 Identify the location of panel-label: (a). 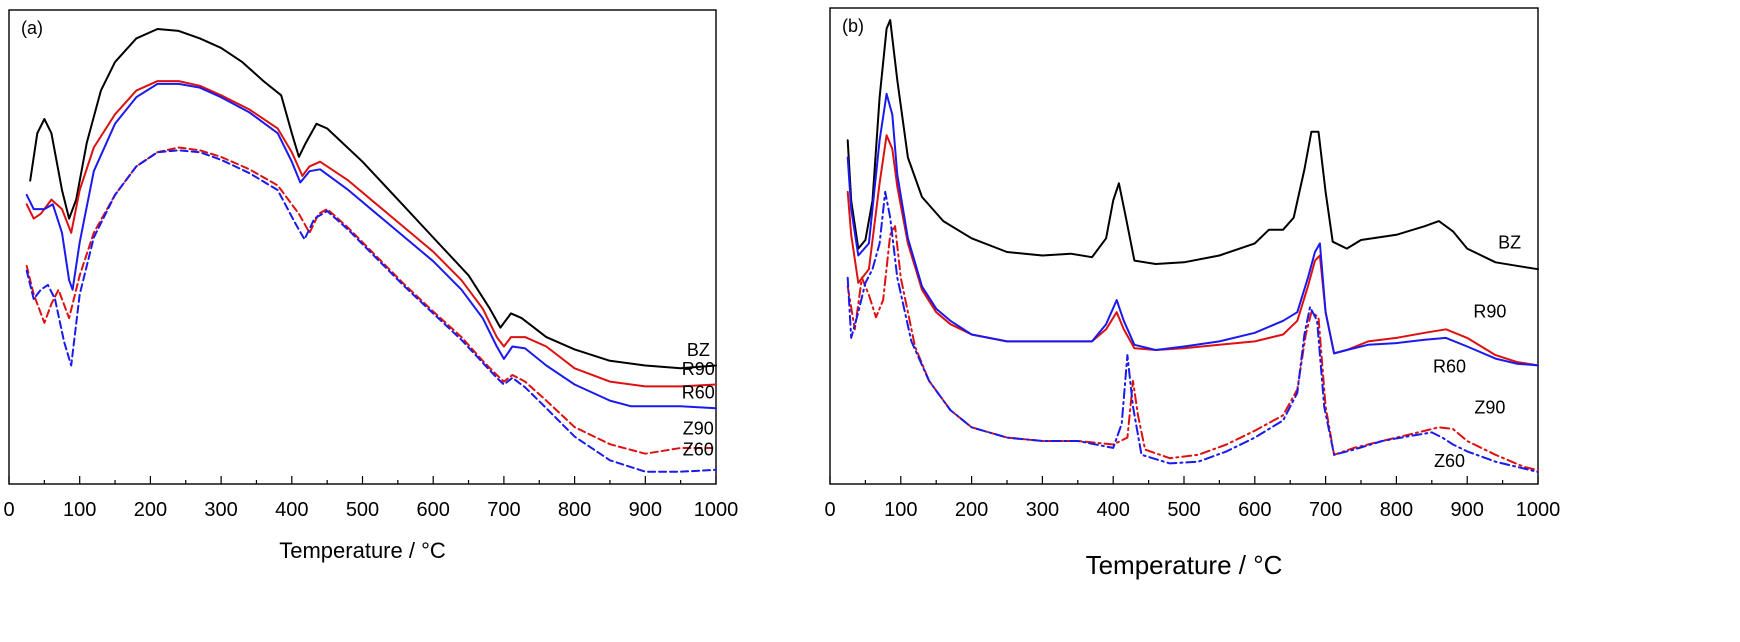
(32, 28).